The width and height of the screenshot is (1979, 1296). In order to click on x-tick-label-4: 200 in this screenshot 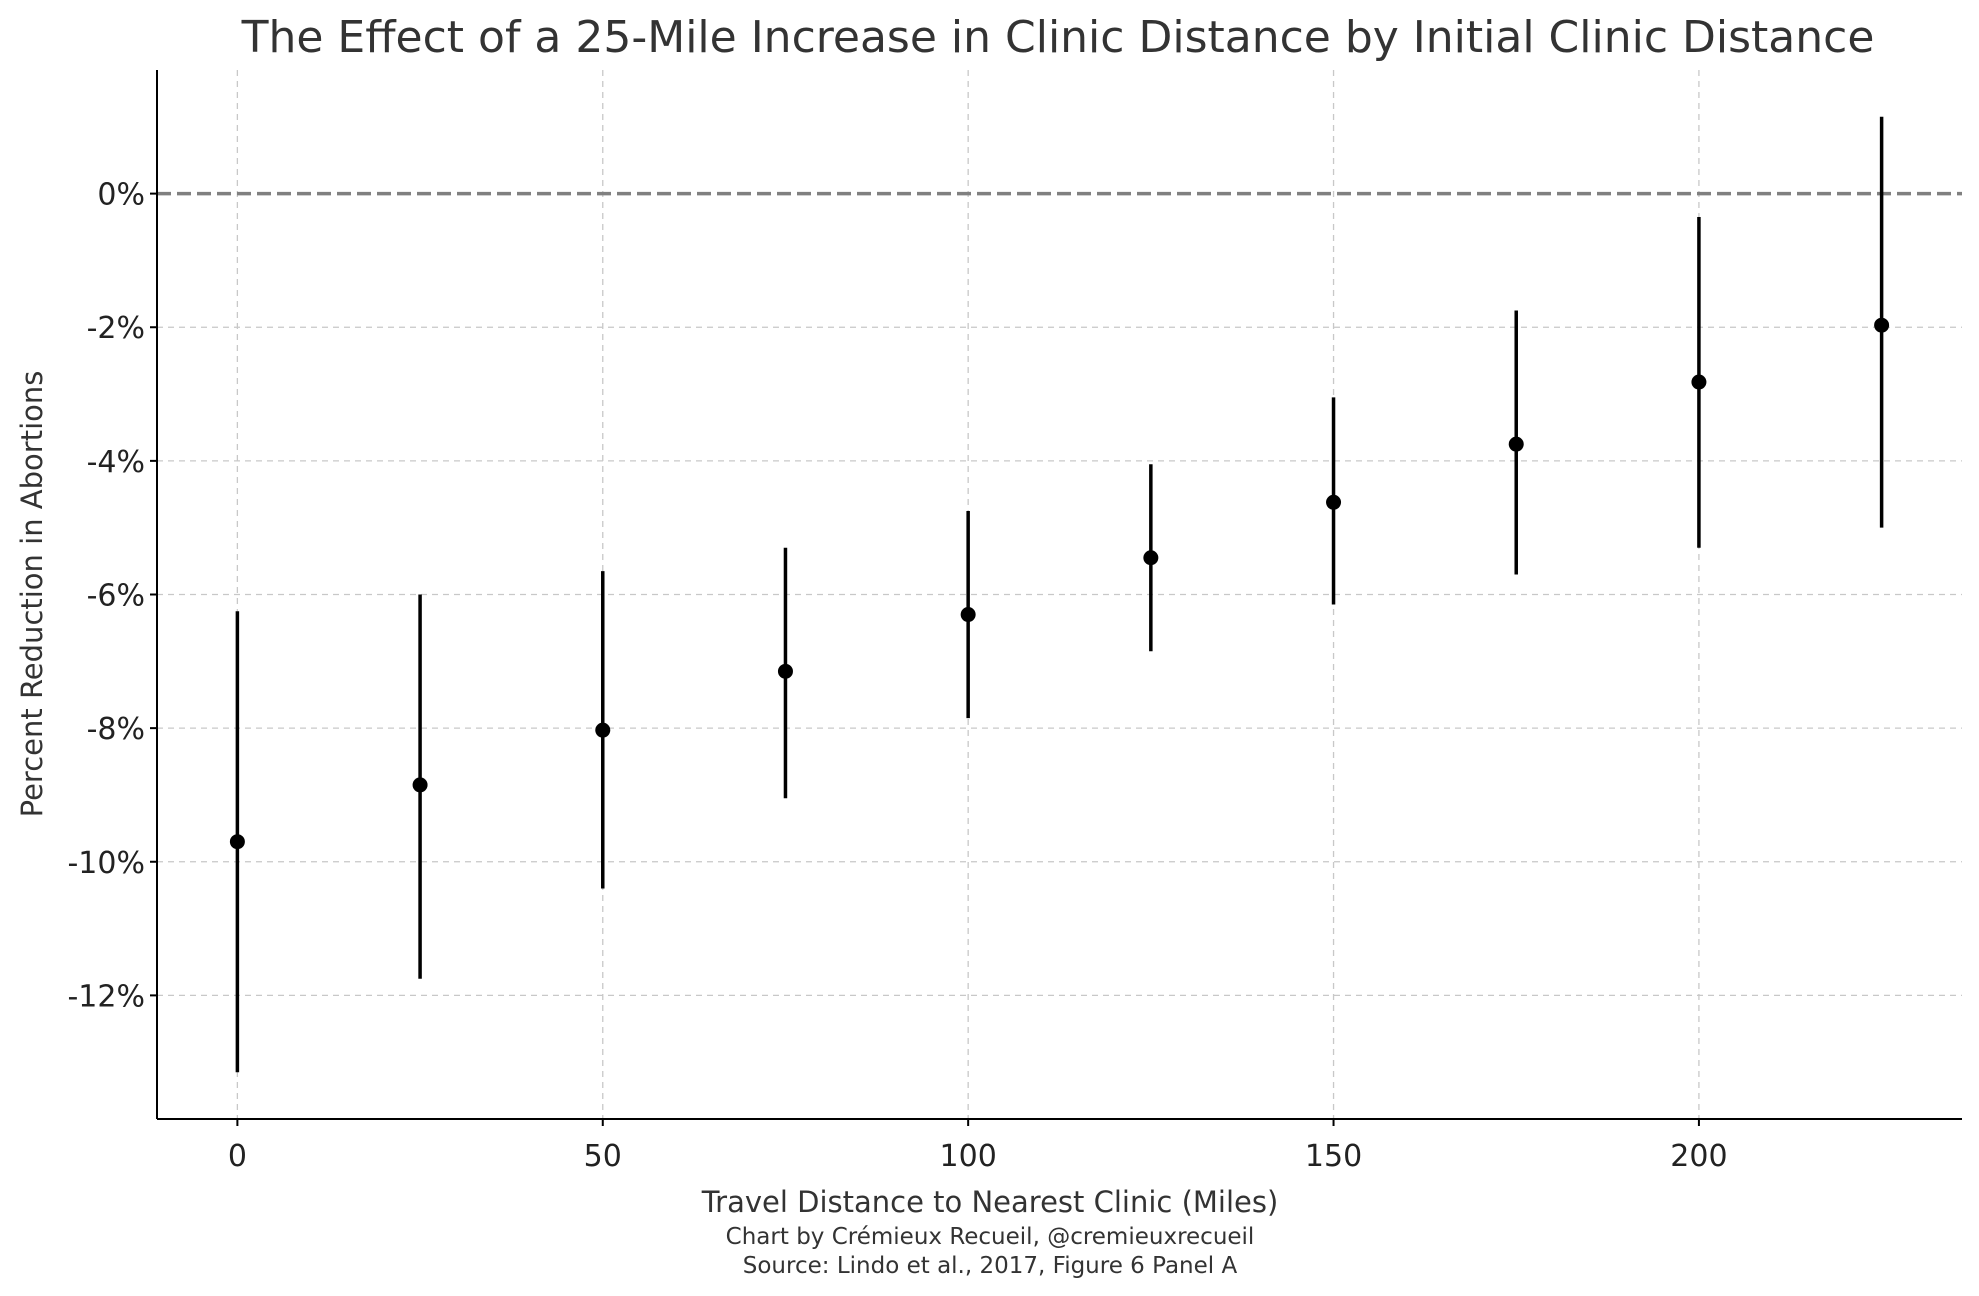, I will do `click(1698, 1156)`.